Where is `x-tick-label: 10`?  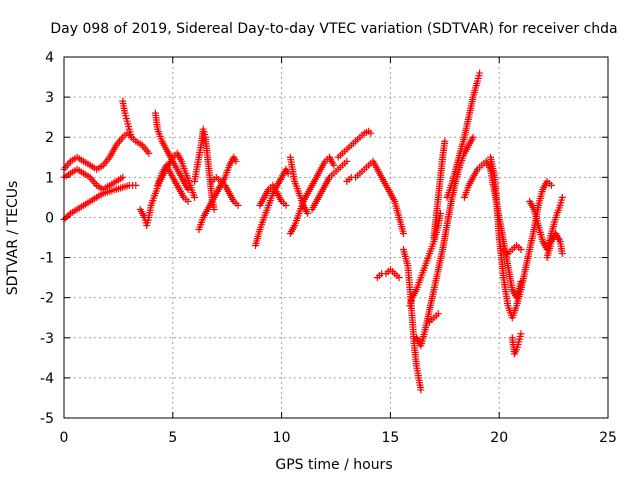
x-tick-label: 10 is located at coordinates (282, 438).